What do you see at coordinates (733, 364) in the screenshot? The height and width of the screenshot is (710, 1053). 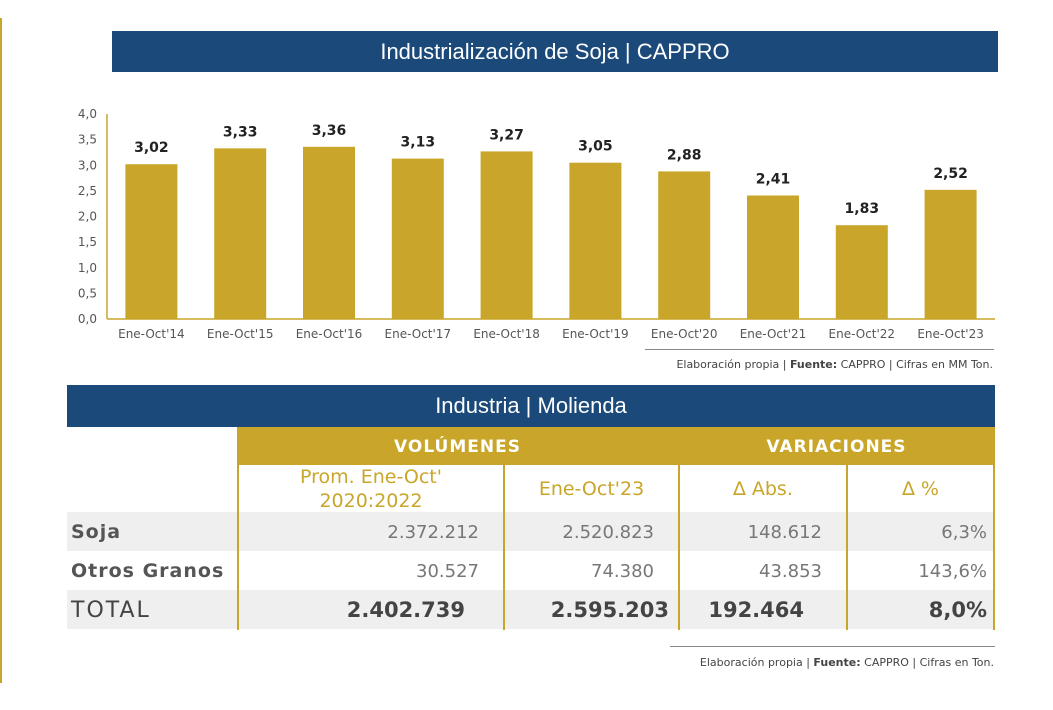 I see `chart-source-prefix: Elaboración propia |` at bounding box center [733, 364].